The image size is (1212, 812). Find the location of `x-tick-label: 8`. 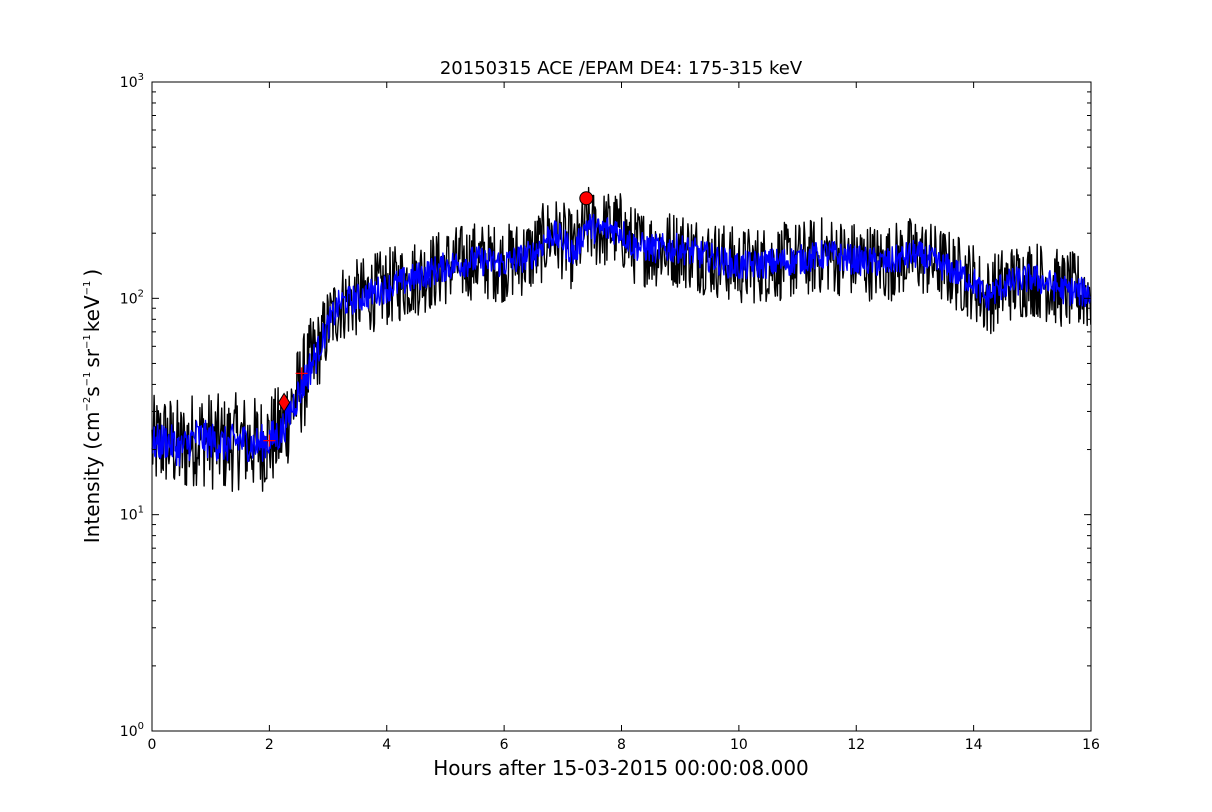

x-tick-label: 8 is located at coordinates (621, 745).